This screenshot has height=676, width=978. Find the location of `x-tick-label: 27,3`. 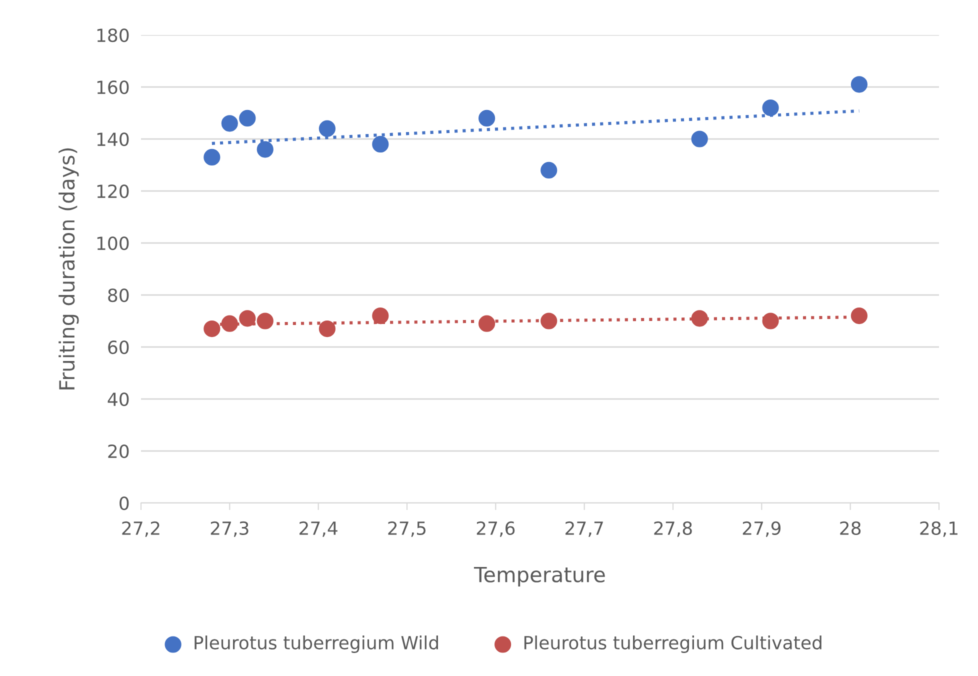

x-tick-label: 27,3 is located at coordinates (229, 529).